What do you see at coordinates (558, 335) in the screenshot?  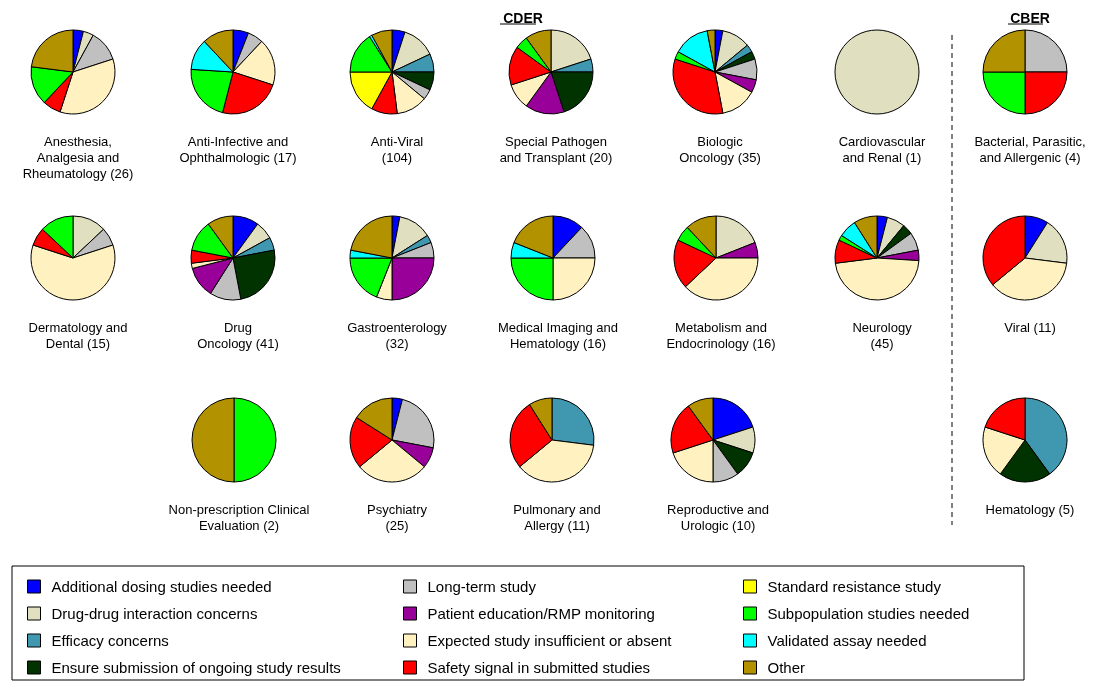 I see `slice-label: Medical Imaging and Hematology (16)` at bounding box center [558, 335].